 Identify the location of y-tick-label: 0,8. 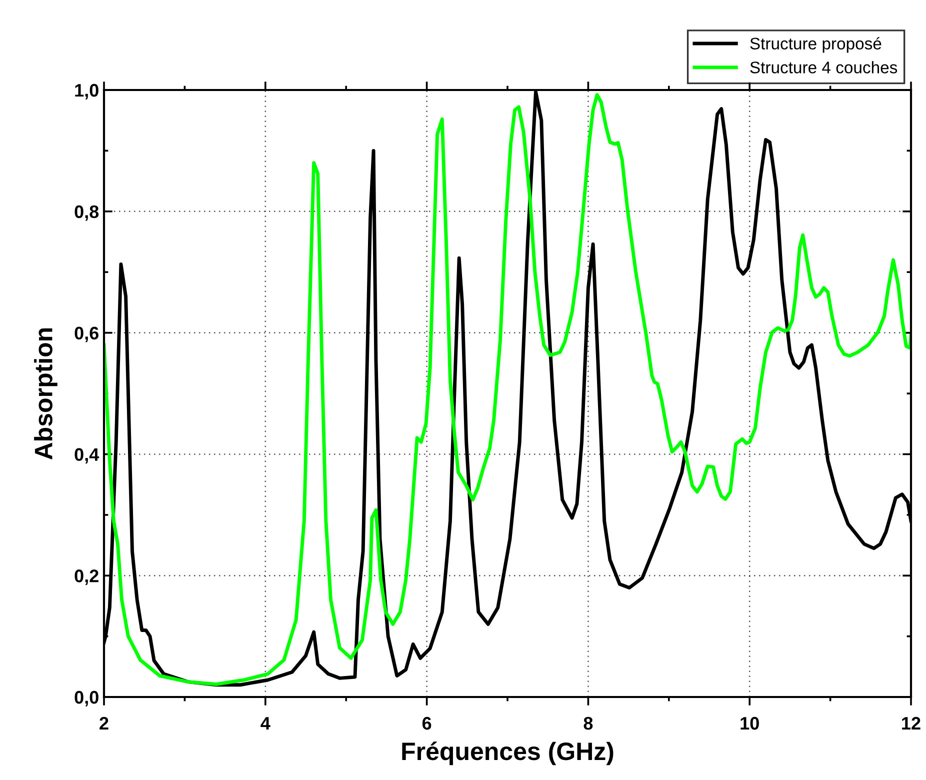
(86, 213).